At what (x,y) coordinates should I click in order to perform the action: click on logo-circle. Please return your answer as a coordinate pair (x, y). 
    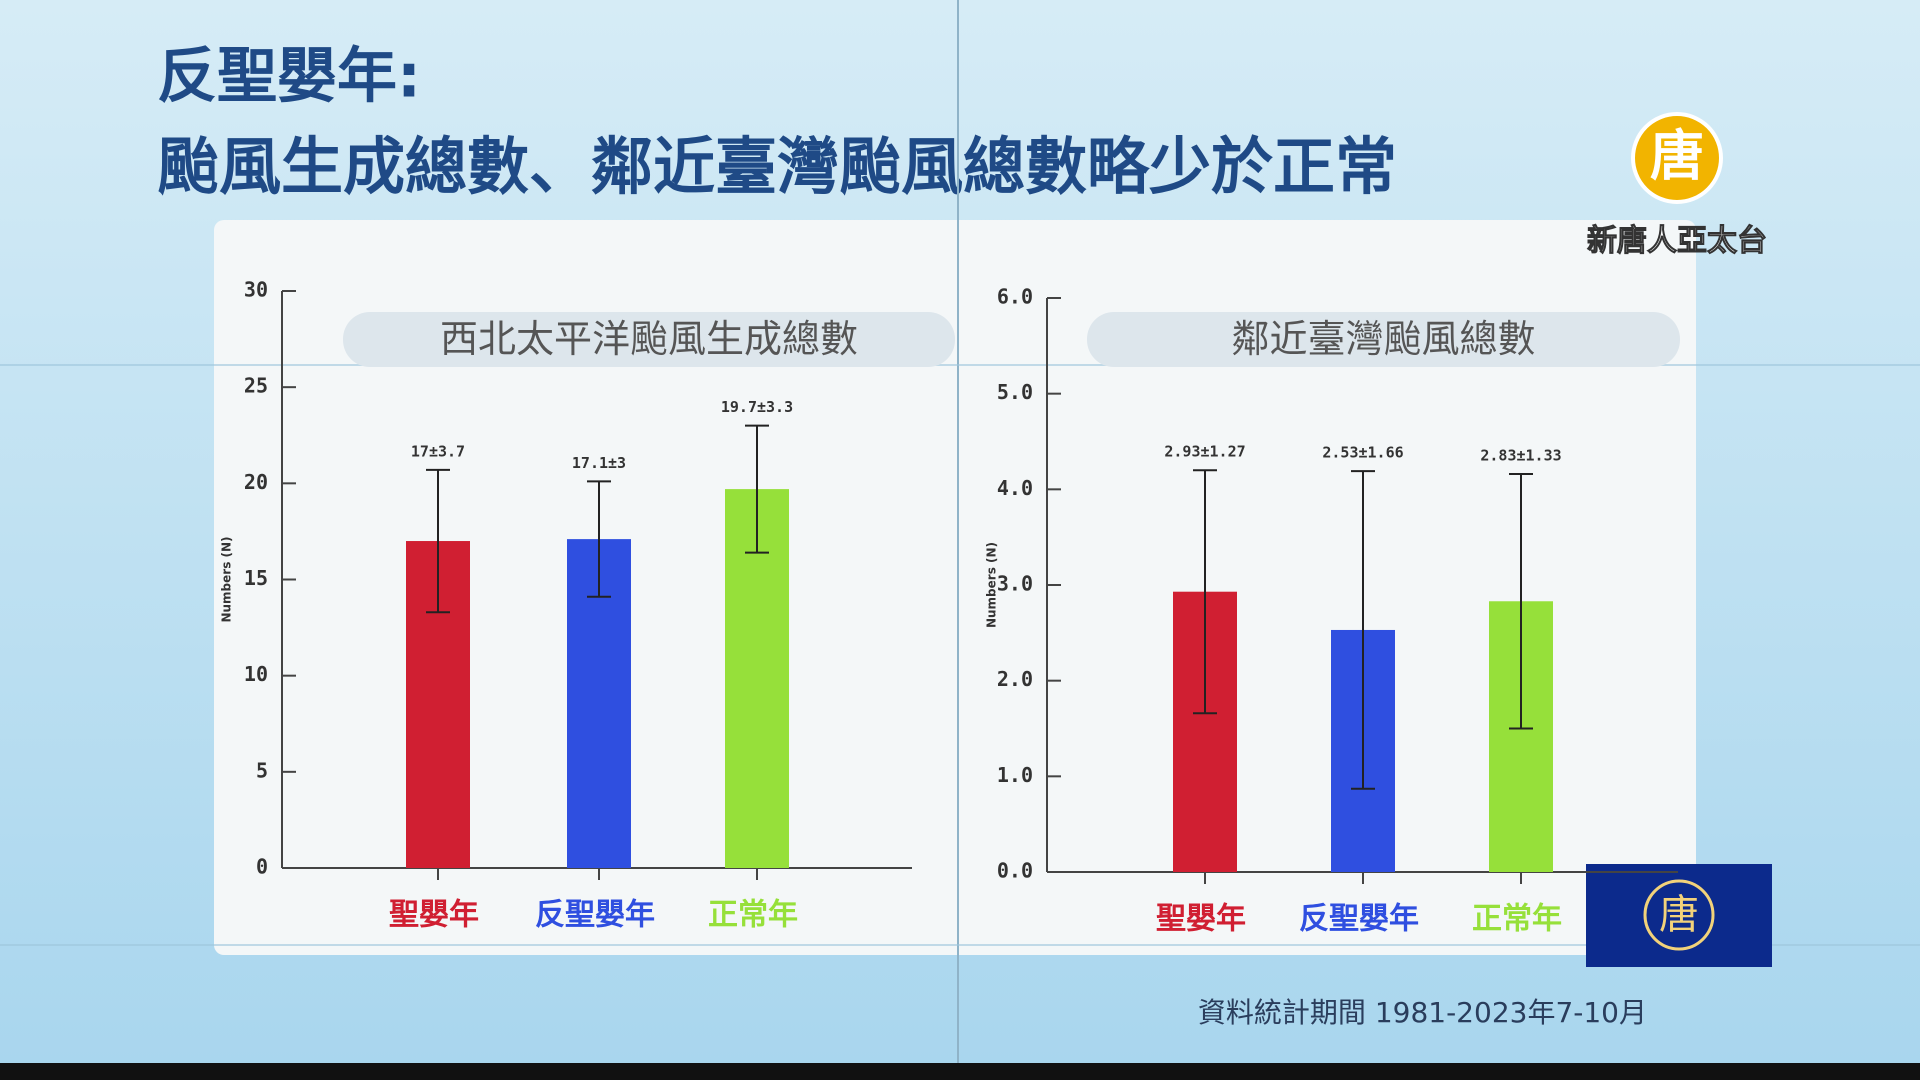
    Looking at the image, I should click on (1677, 158).